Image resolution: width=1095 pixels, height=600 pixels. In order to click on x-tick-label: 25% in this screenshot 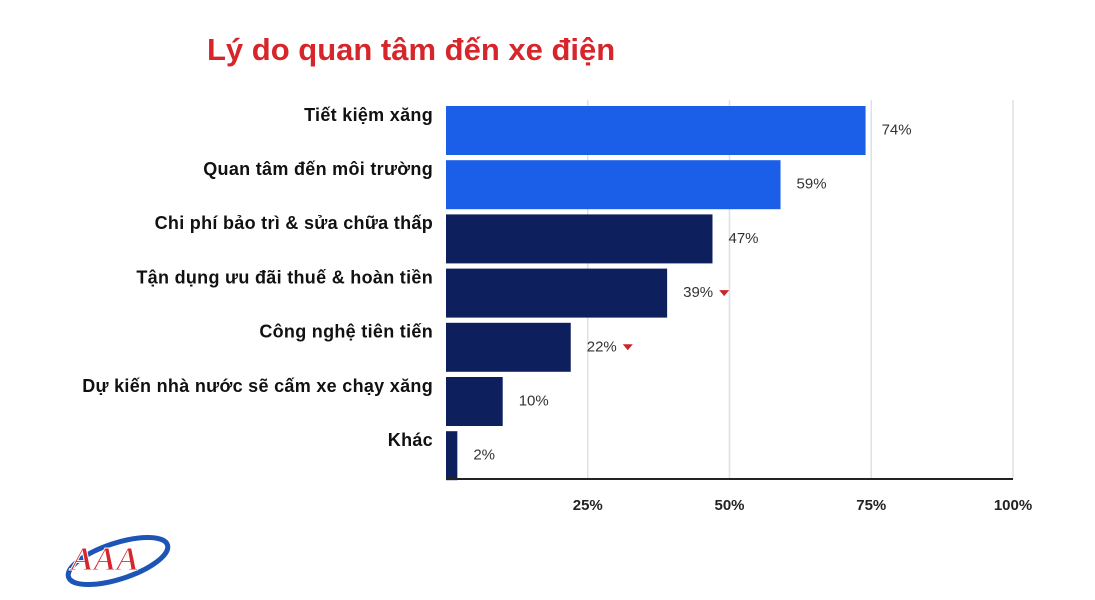, I will do `click(588, 505)`.